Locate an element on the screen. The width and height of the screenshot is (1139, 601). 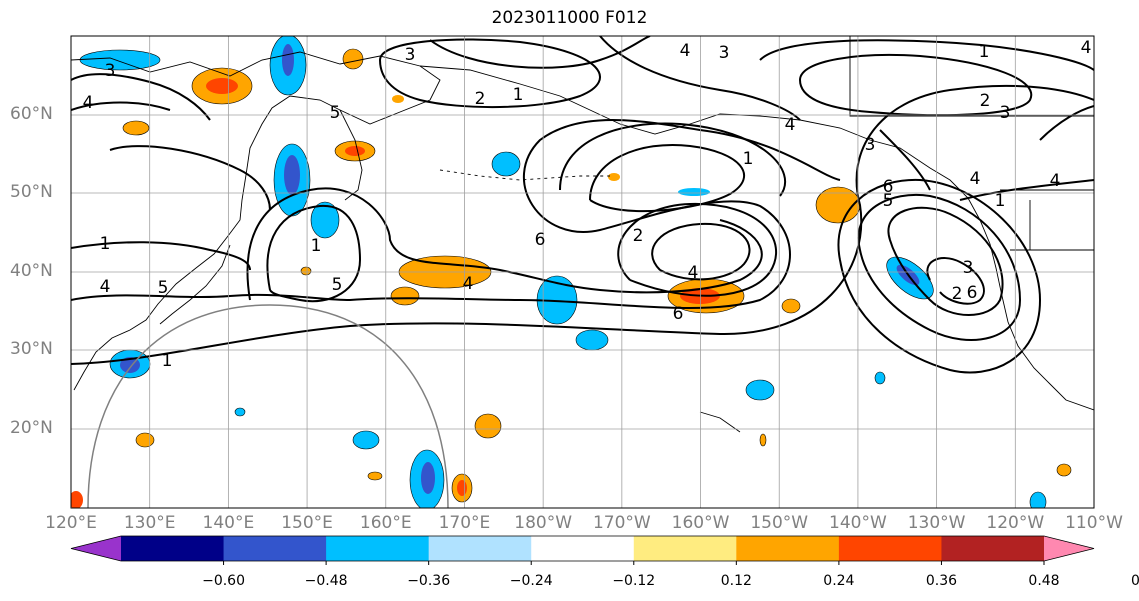
longitude-label: 110°W is located at coordinates (1094, 523).